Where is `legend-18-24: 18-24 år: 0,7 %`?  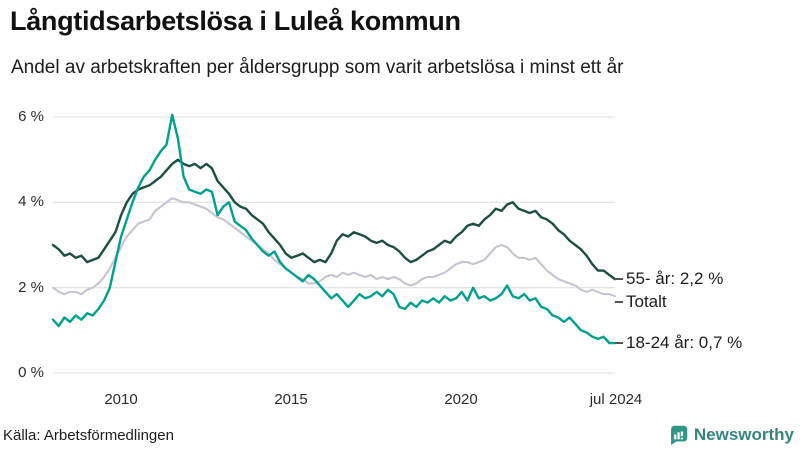 legend-18-24: 18-24 år: 0,7 % is located at coordinates (678, 343).